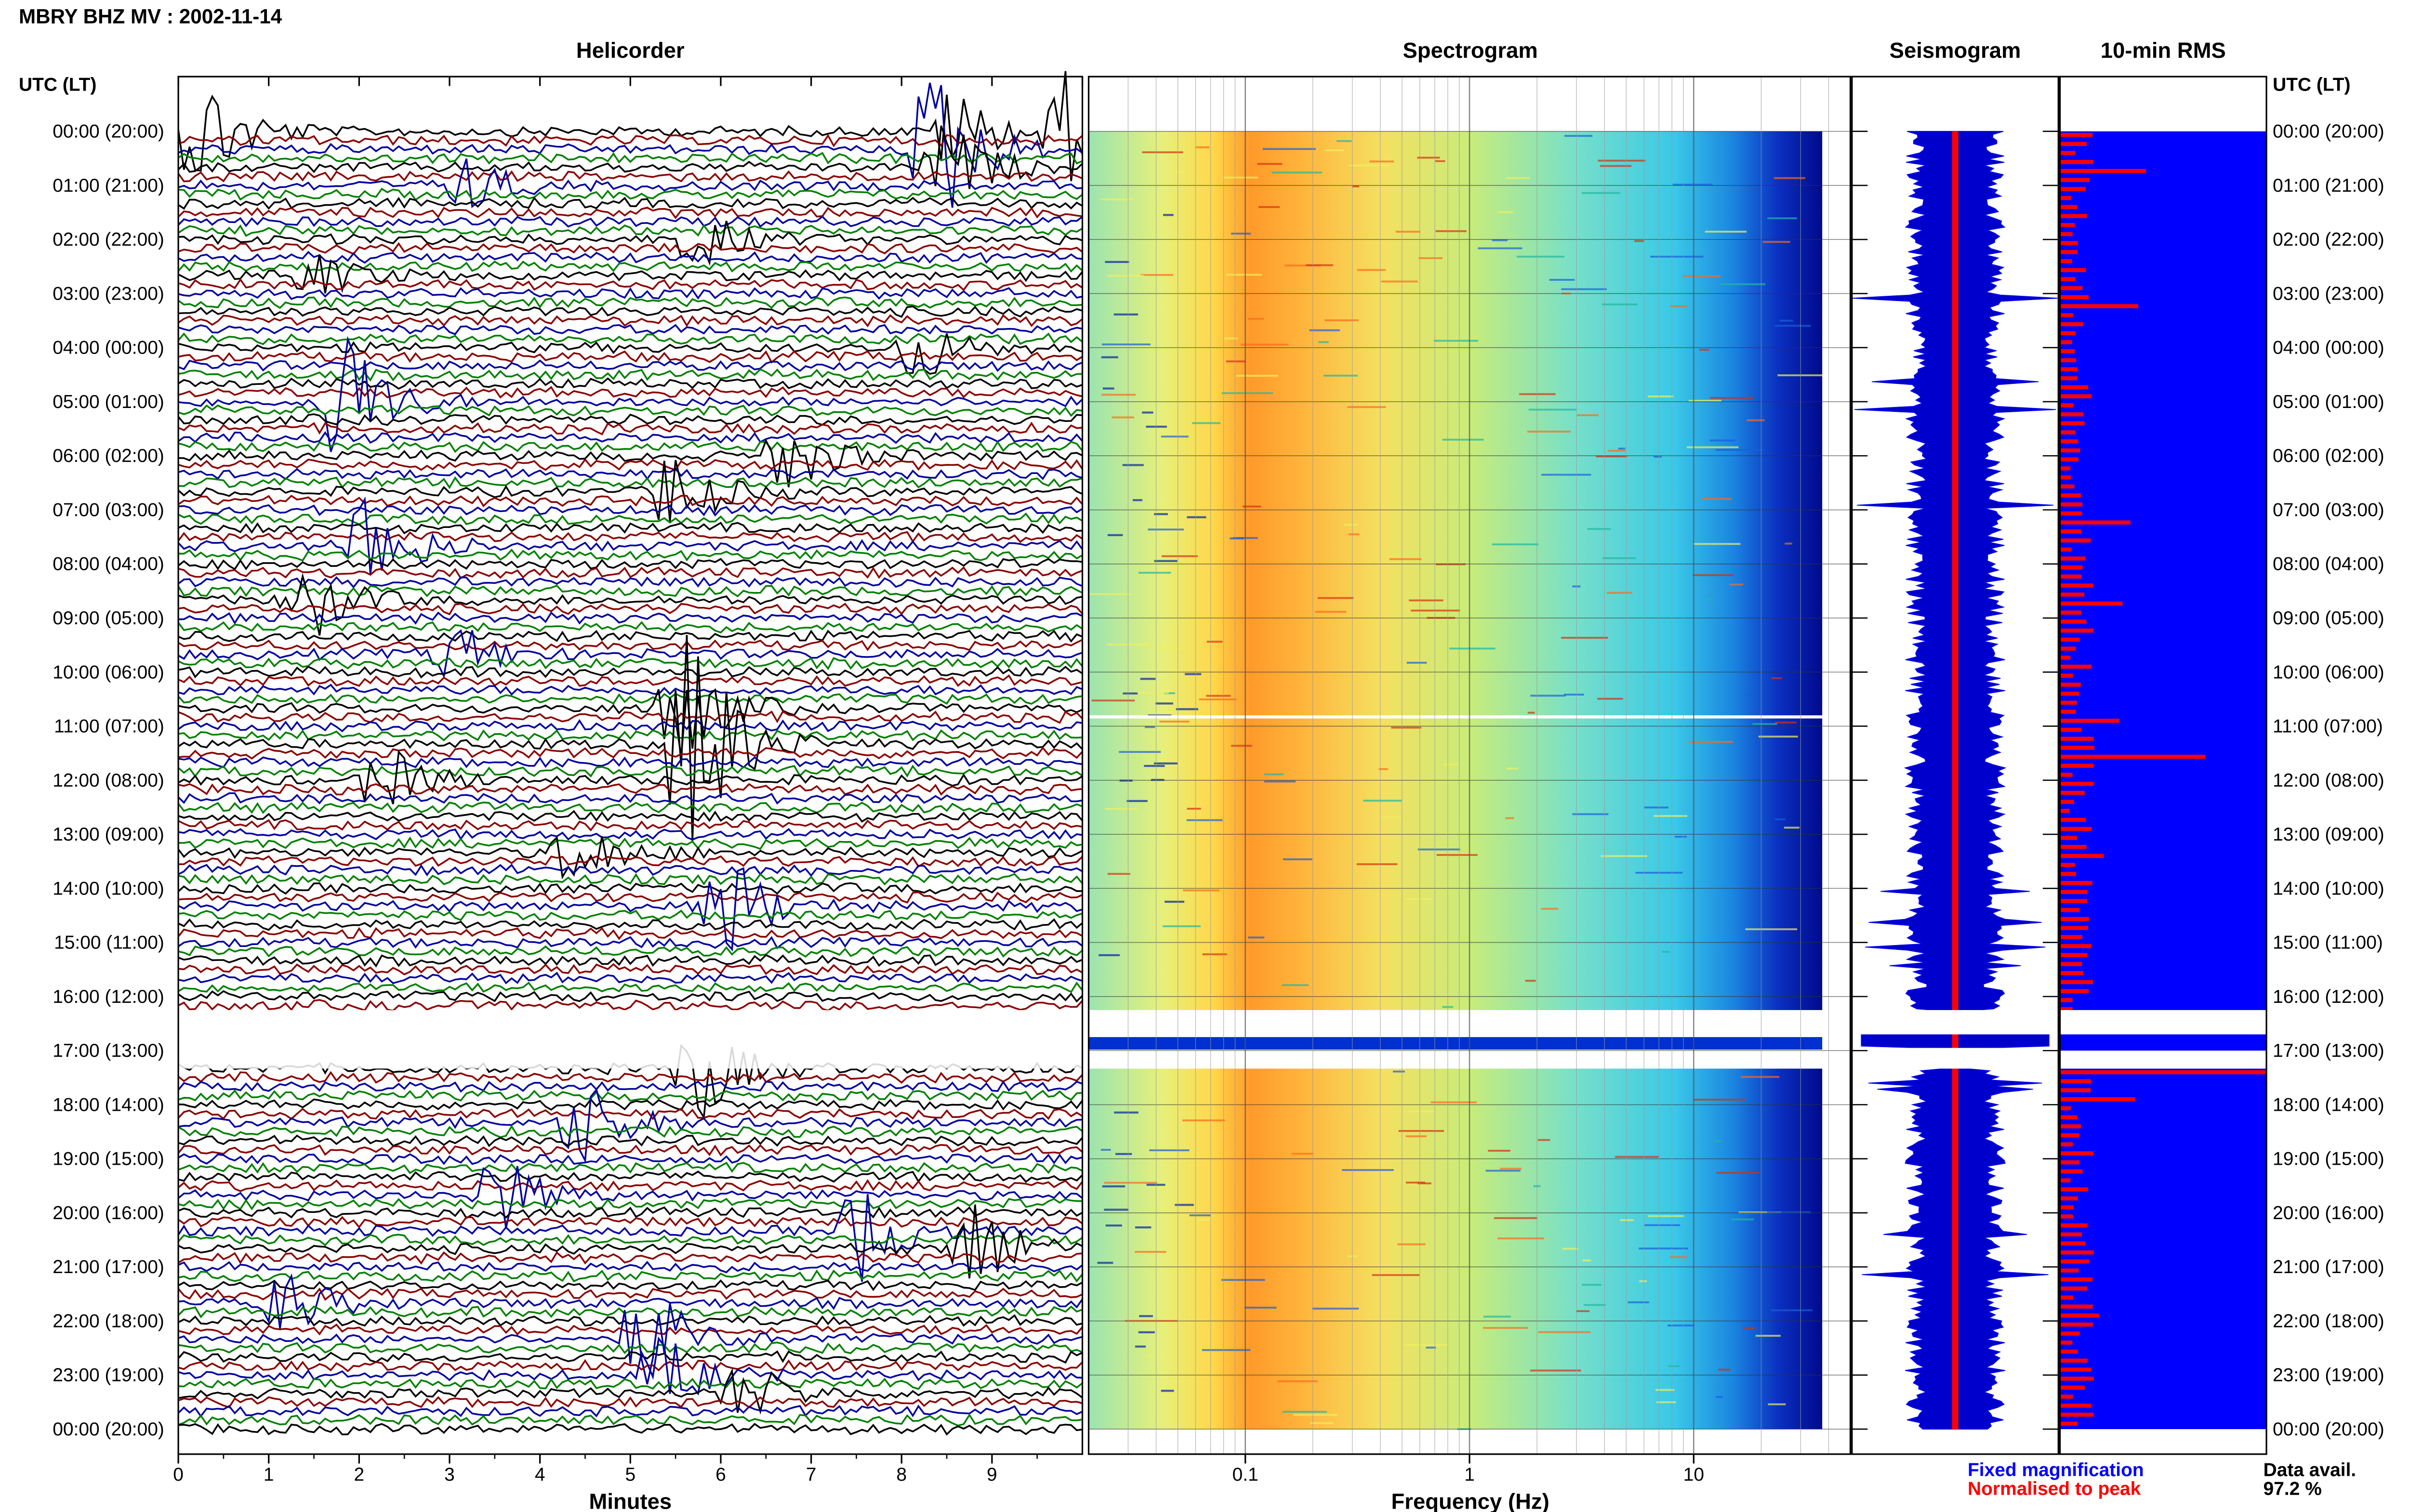 The height and width of the screenshot is (1512, 2409). Describe the element at coordinates (58, 84) in the screenshot. I see `utc-header-left: UTC (LT)` at that location.